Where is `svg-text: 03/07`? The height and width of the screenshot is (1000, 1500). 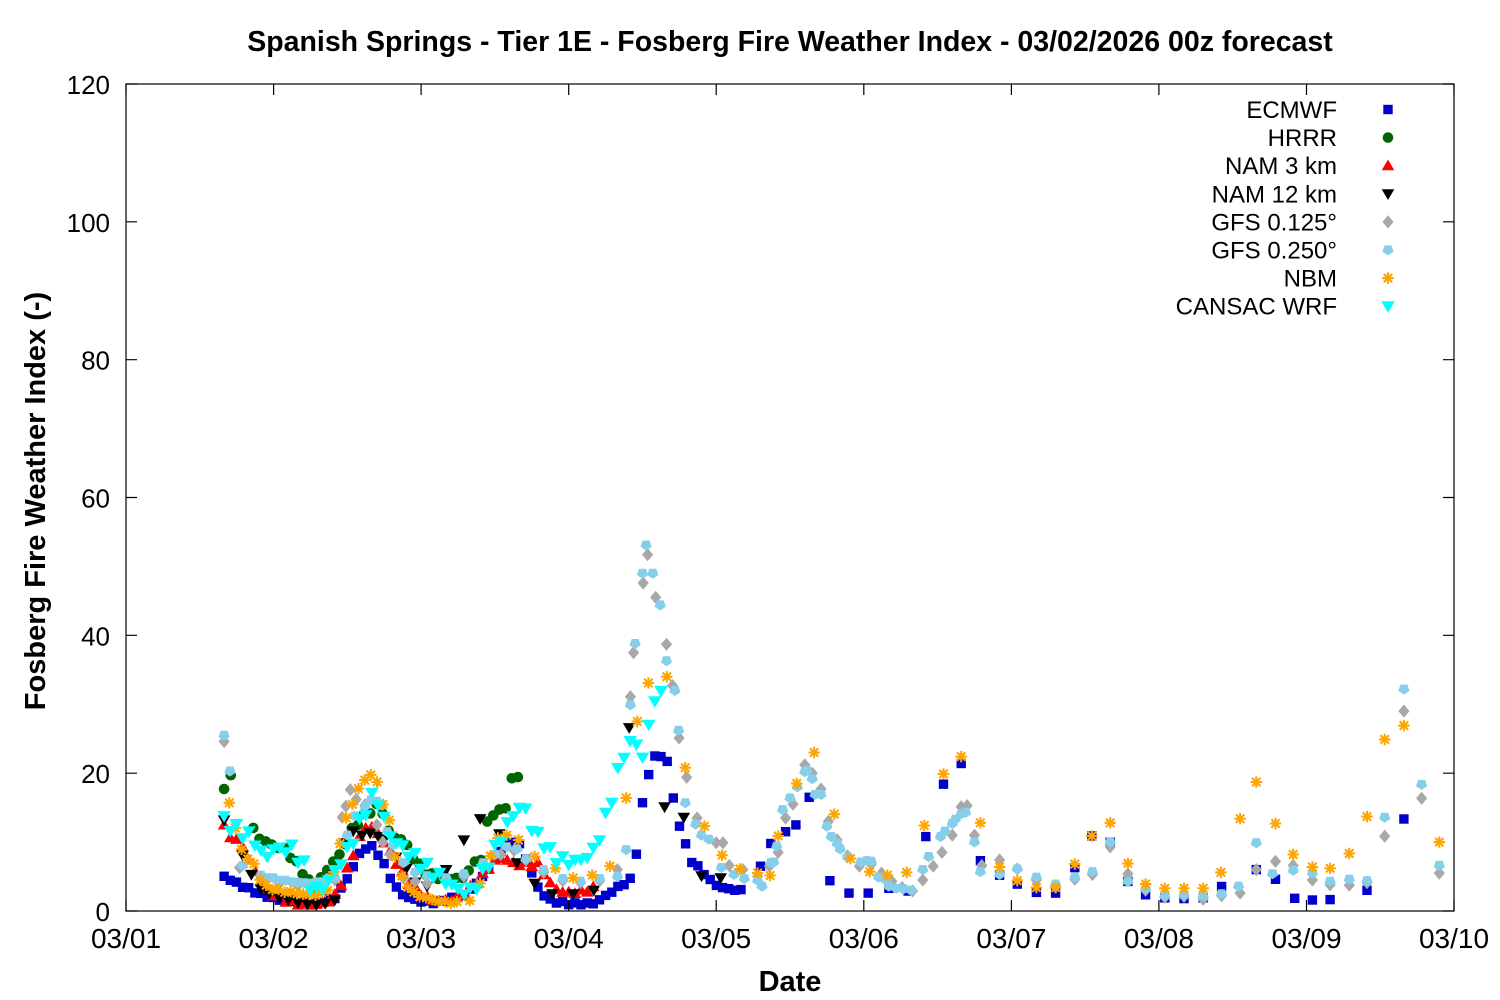
svg-text: 03/07 is located at coordinates (1011, 938).